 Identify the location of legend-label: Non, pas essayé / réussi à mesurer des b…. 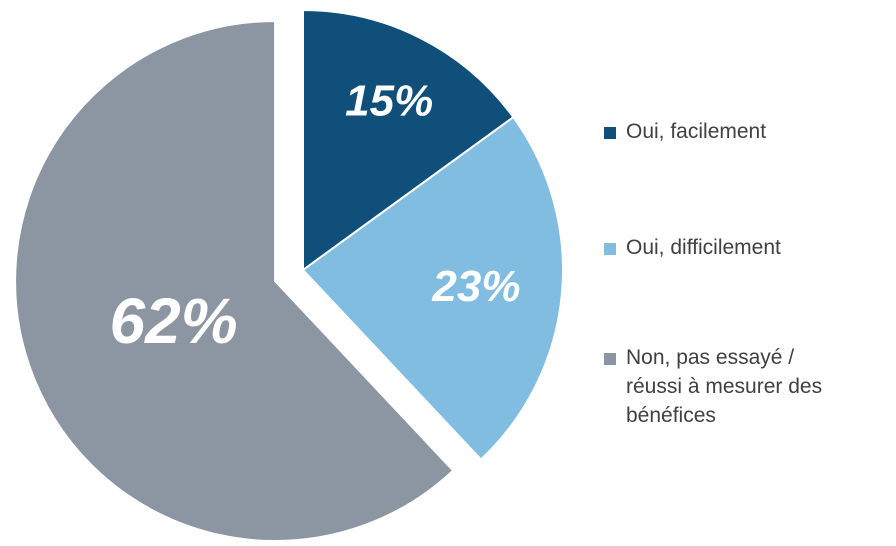
(724, 386).